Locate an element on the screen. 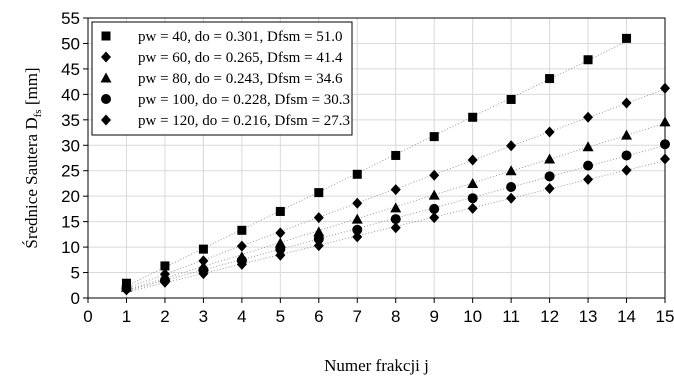  x-tick-label: 5 is located at coordinates (280, 316).